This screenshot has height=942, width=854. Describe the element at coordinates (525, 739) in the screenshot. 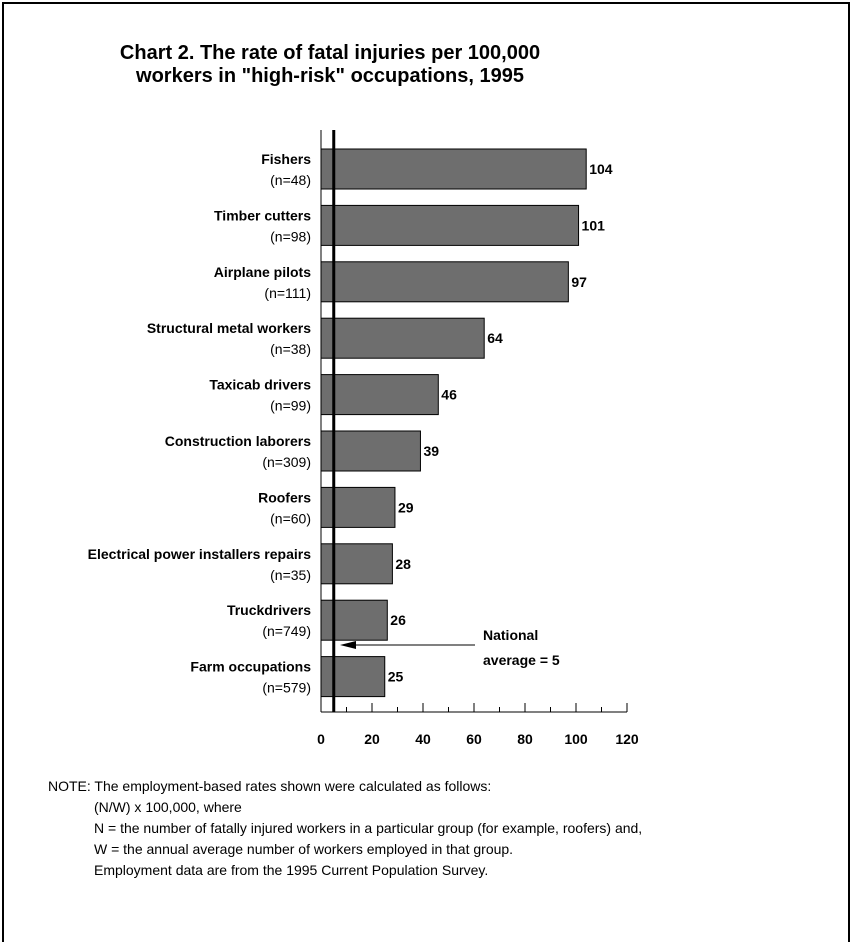

I see `x-tick-label-4: 80` at that location.